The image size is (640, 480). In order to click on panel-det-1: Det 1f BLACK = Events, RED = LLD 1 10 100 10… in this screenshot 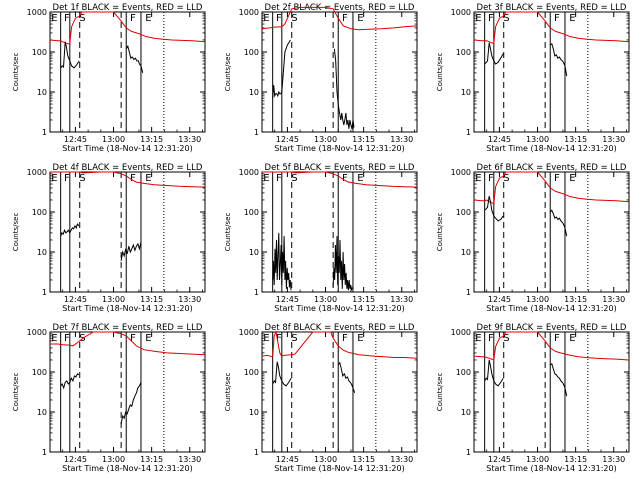, I will do `click(109, 78)`.